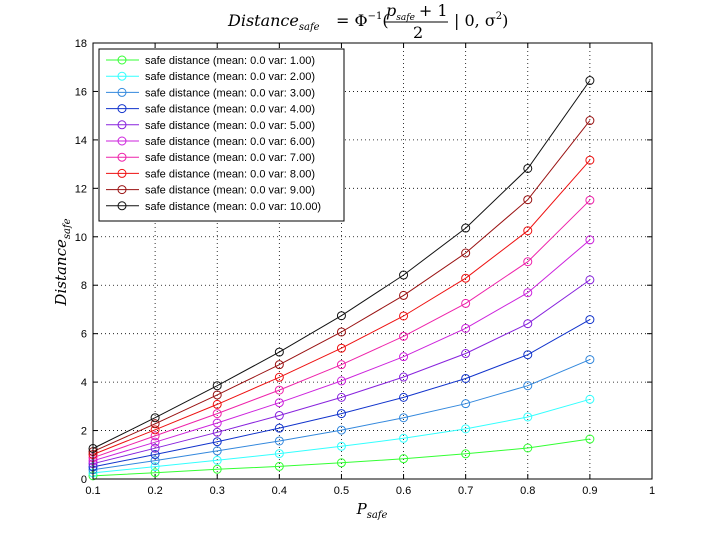  What do you see at coordinates (210, 126) in the screenshot?
I see `legend-entry: safe distance (mean: 0.0 var: 5.00)` at bounding box center [210, 126].